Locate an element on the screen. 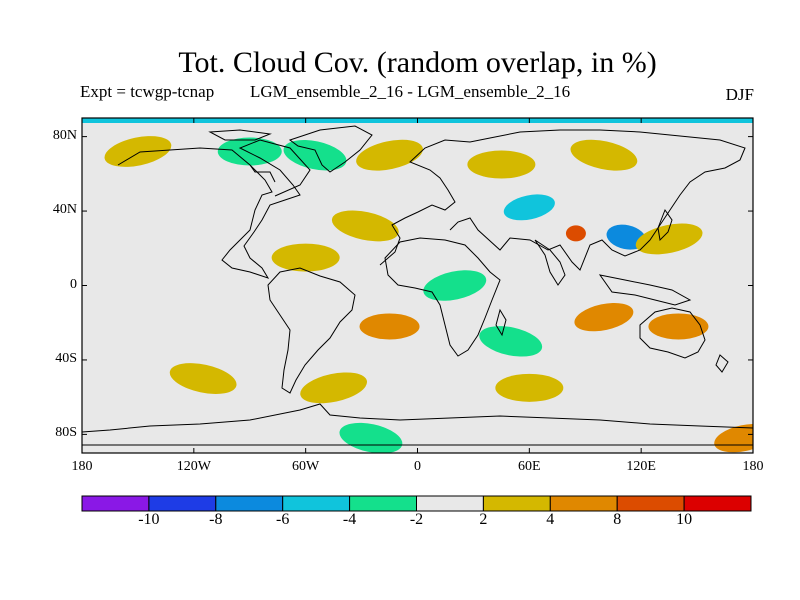  colorbar-label: -2 is located at coordinates (416, 519).